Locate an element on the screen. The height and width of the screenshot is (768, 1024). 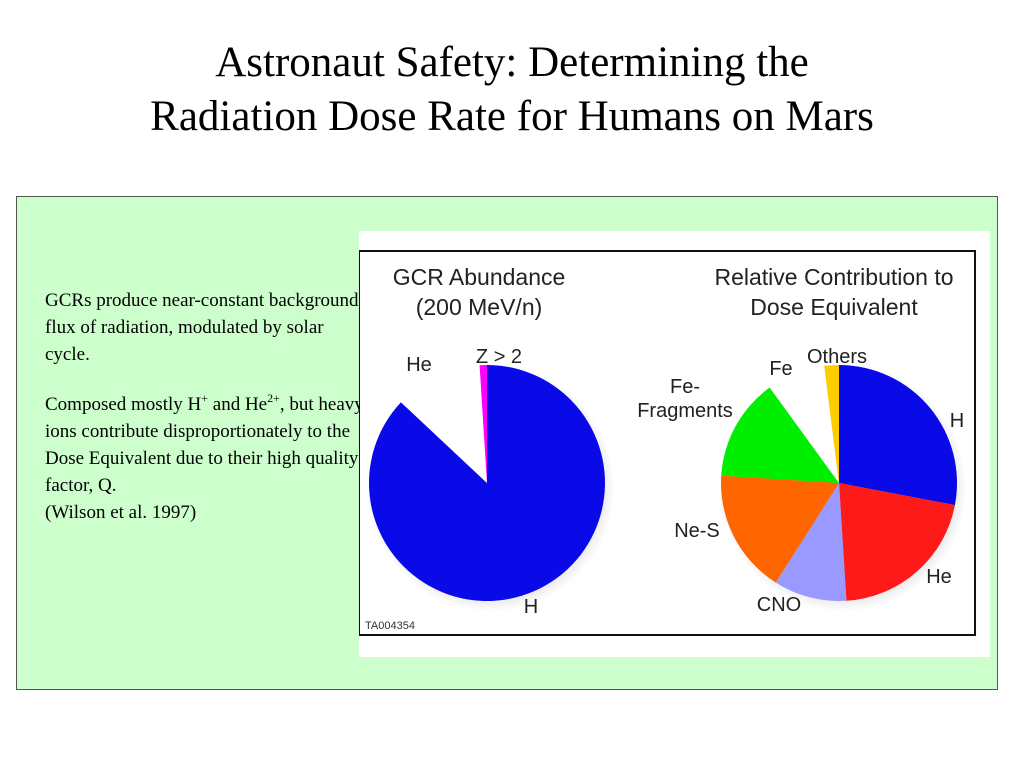
chart1-label-z-2: Z > 2 is located at coordinates (499, 357).